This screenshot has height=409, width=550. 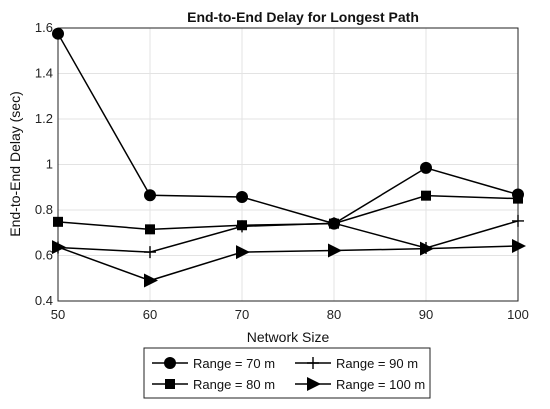 What do you see at coordinates (426, 314) in the screenshot?
I see `x-tick-label: 90` at bounding box center [426, 314].